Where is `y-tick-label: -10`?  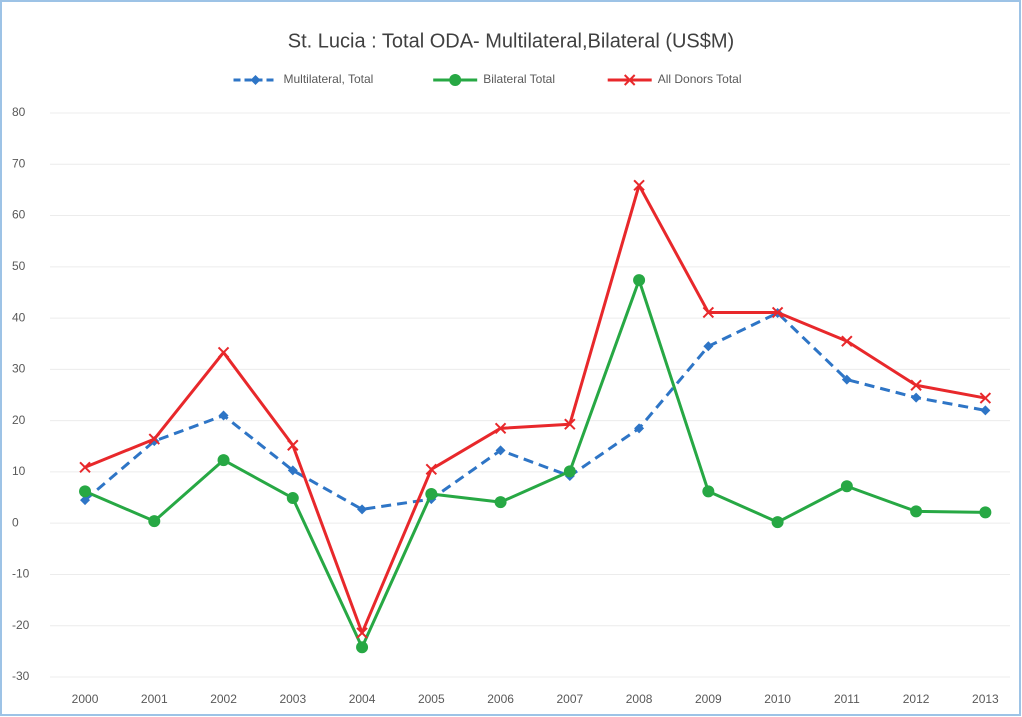
y-tick-label: -10 is located at coordinates (21, 574).